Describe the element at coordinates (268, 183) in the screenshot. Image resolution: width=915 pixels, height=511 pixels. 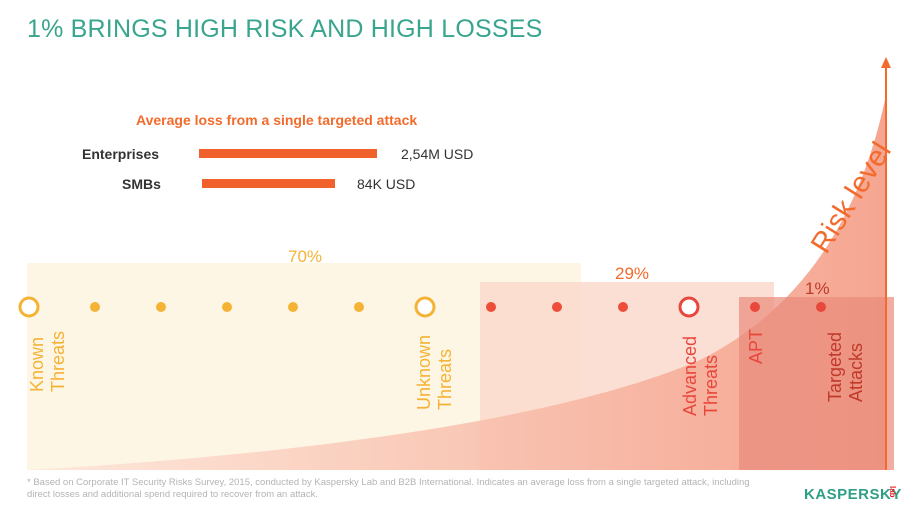
I see `smbs-bar` at that location.